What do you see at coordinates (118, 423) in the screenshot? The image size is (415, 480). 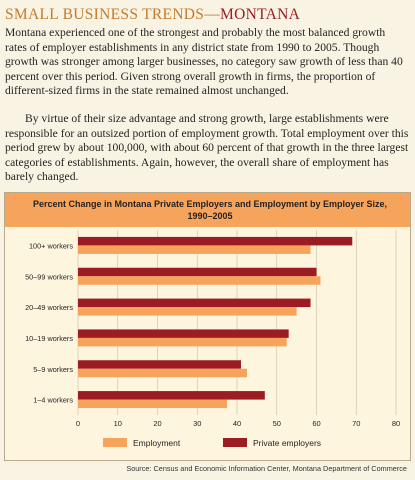 I see `x-tick-label: 10` at bounding box center [118, 423].